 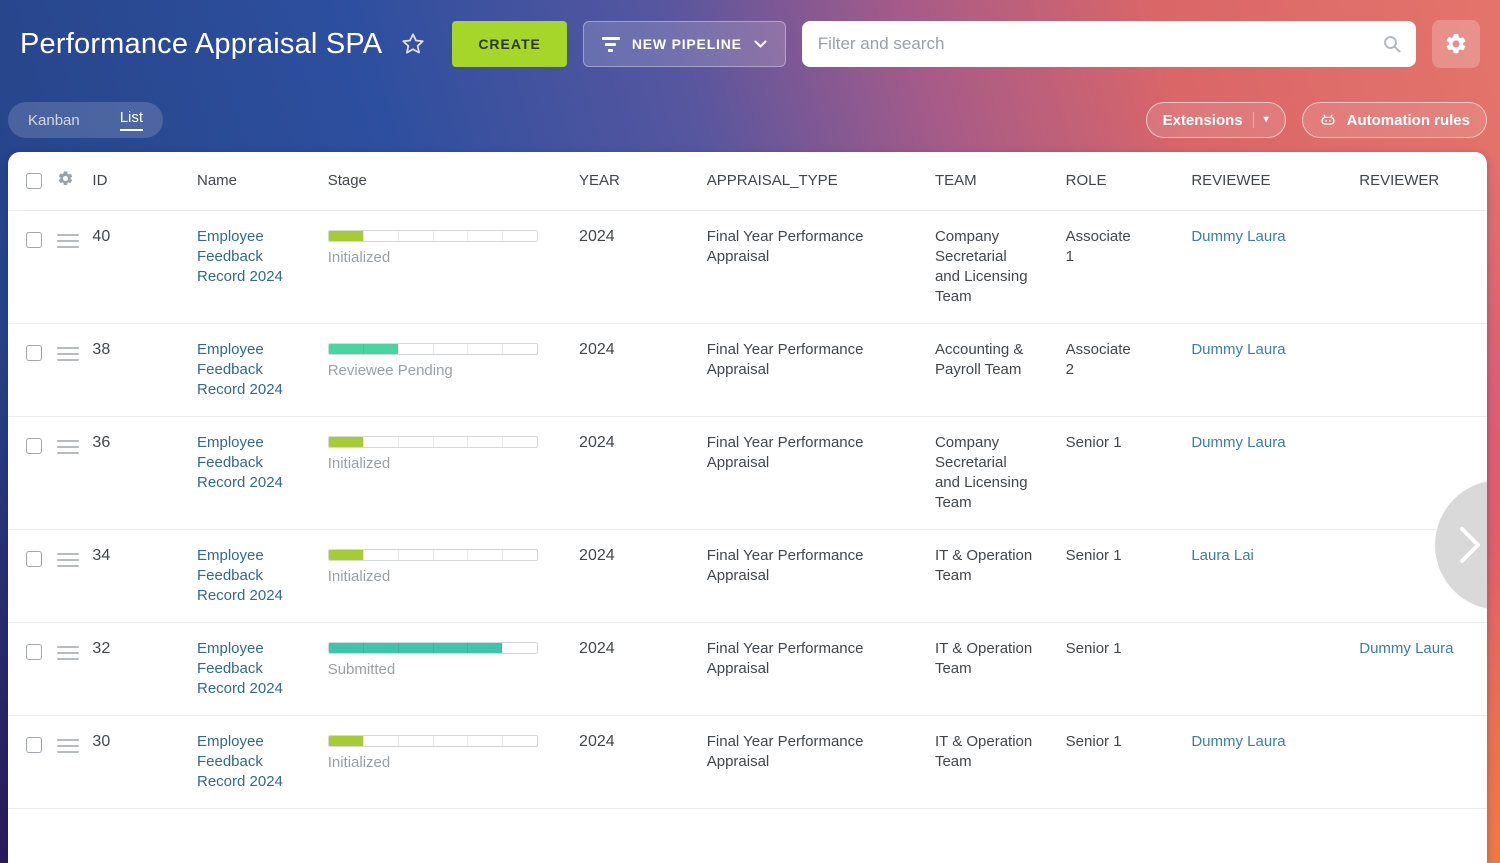 I want to click on new-pipeline-button: NEW PIPELINE, so click(x=684, y=44).